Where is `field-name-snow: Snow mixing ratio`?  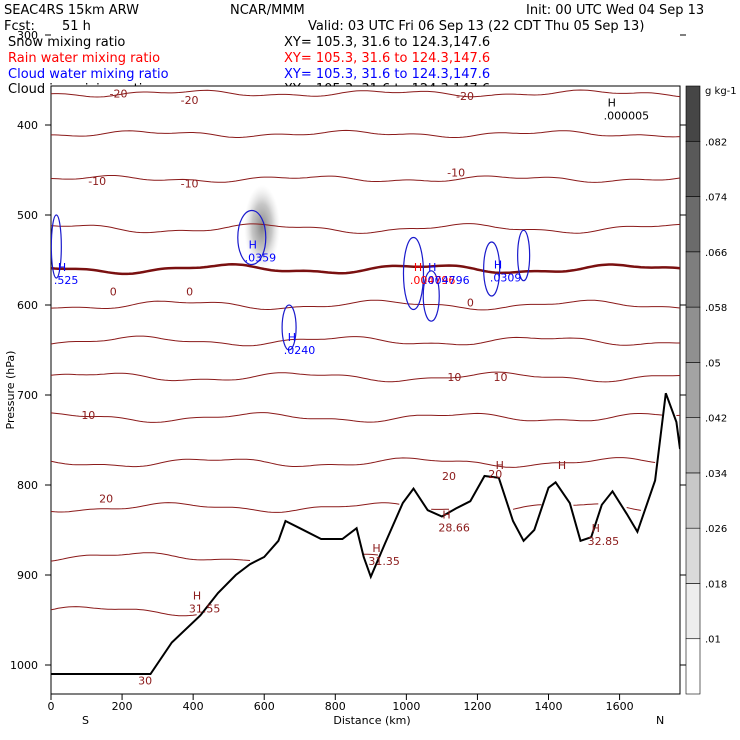 field-name-snow: Snow mixing ratio is located at coordinates (66, 42).